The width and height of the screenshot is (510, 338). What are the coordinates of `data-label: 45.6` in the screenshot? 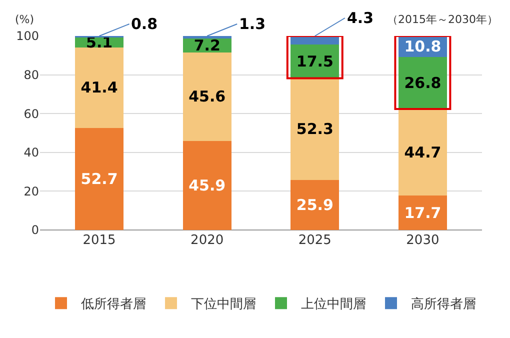 It's located at (207, 97).